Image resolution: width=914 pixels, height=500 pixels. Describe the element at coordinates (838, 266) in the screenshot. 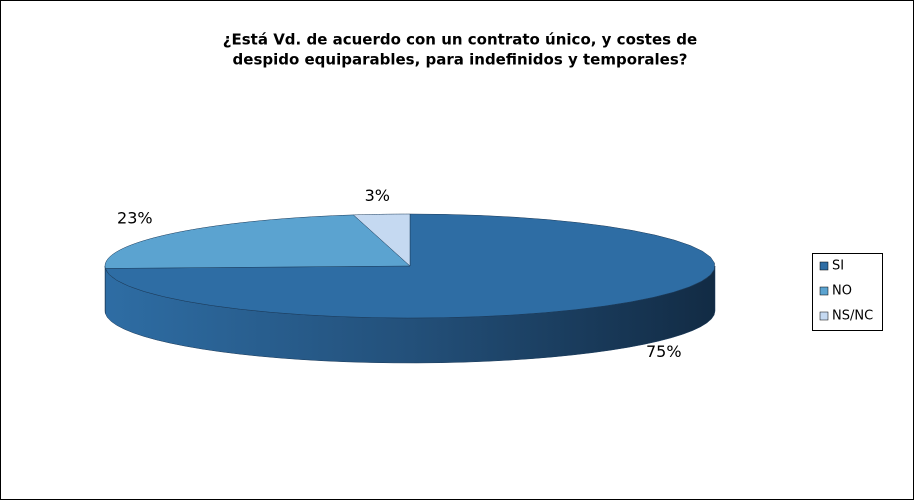

I see `legend-label: SI` at that location.